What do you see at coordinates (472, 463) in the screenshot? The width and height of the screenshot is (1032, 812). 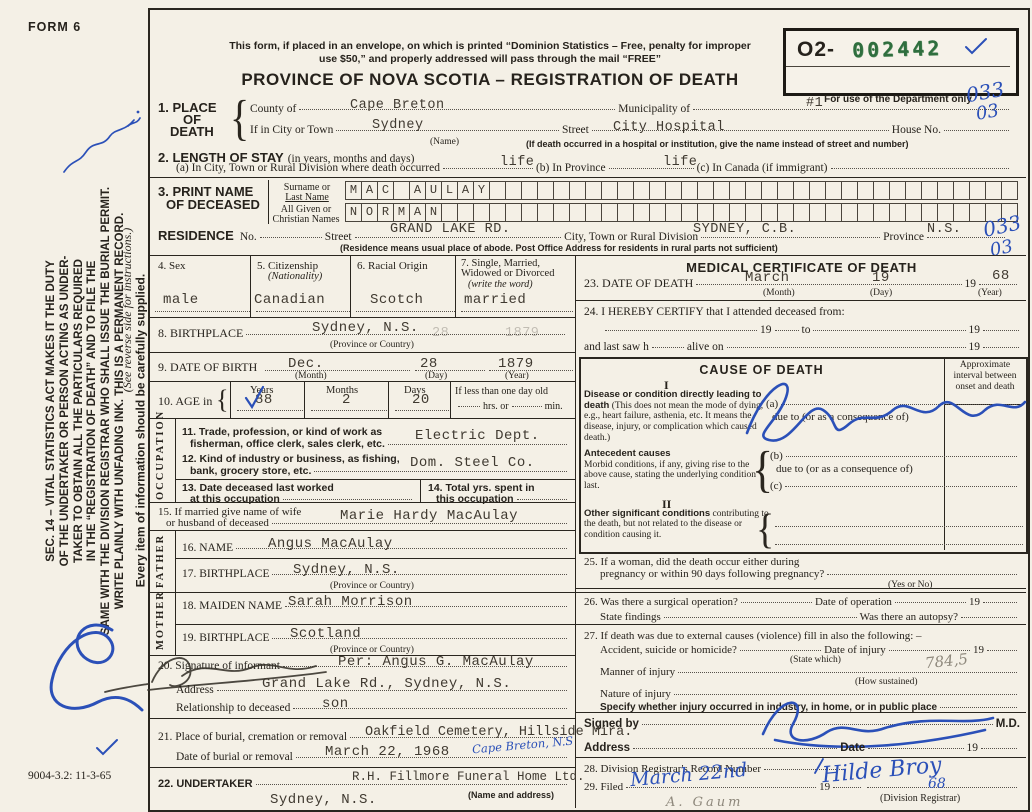 I see `occ12-value: Dom. Steel Co.` at bounding box center [472, 463].